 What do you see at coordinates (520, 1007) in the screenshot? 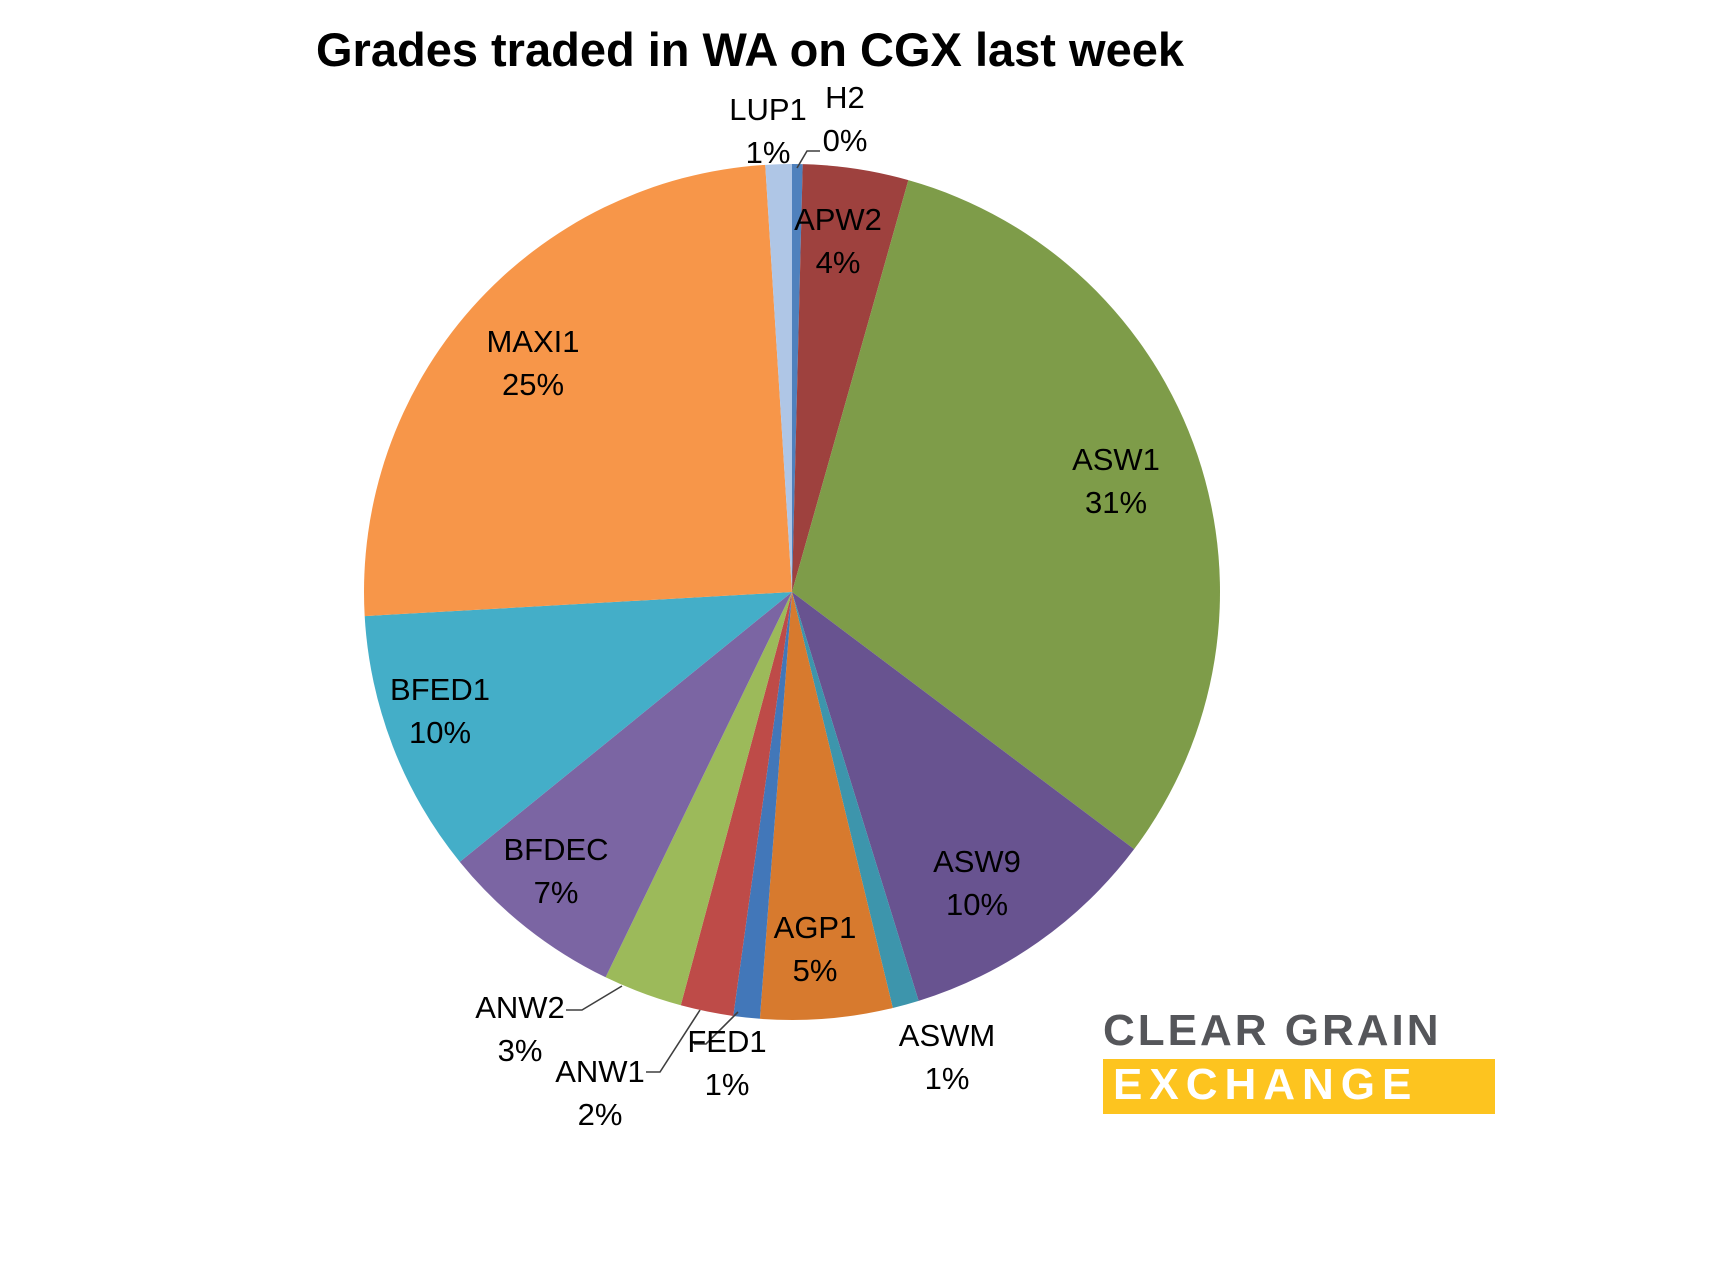
I see `slice-name-anw2: ANW2` at bounding box center [520, 1007].